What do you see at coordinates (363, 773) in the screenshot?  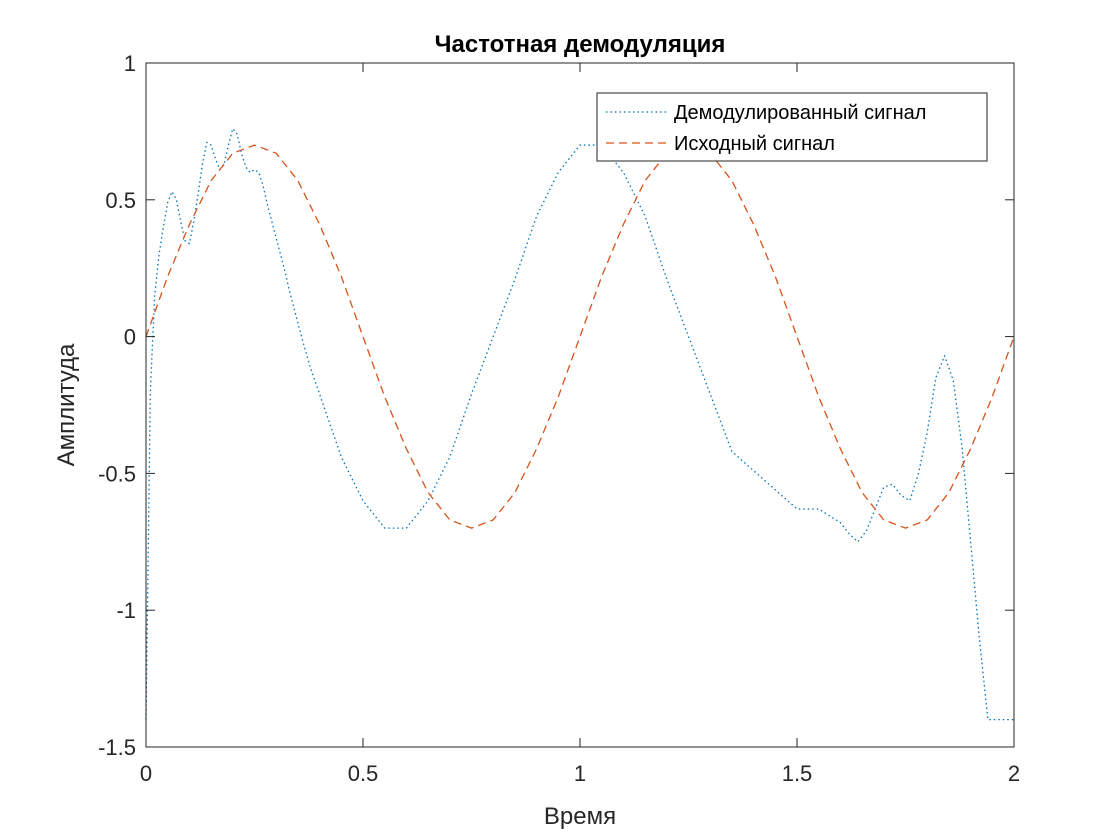 I see `x-tick-label: 0.5` at bounding box center [363, 773].